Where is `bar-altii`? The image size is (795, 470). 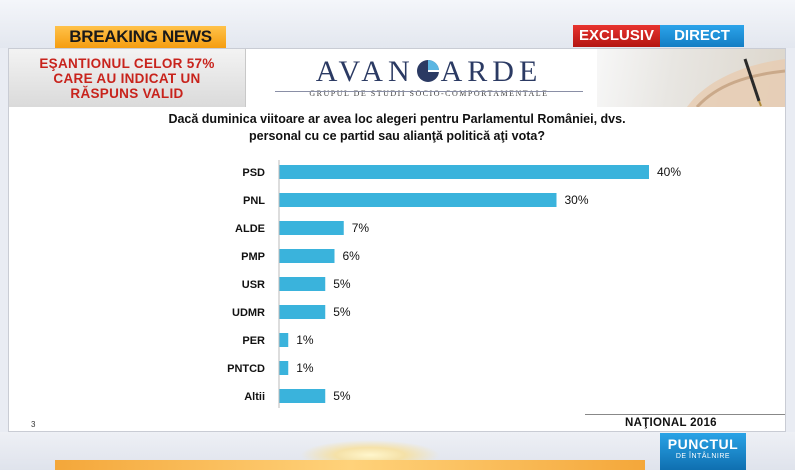
bar-altii is located at coordinates (302, 396).